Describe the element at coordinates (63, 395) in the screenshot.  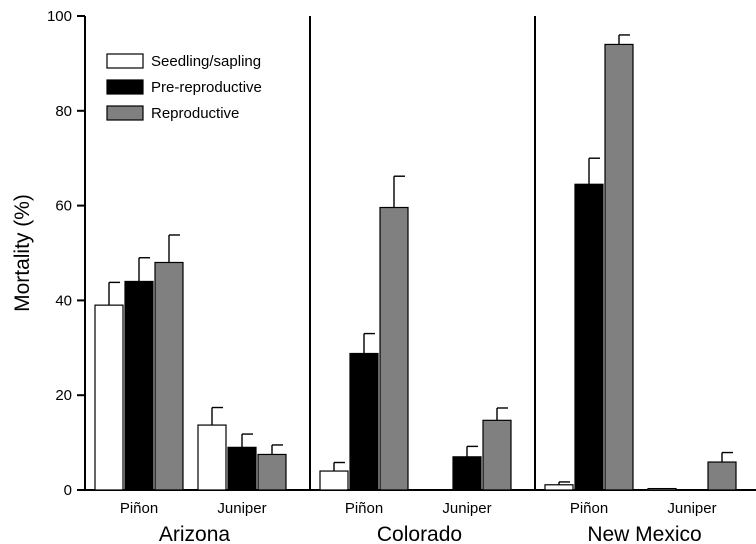
I see `y-tick-label: 20` at that location.